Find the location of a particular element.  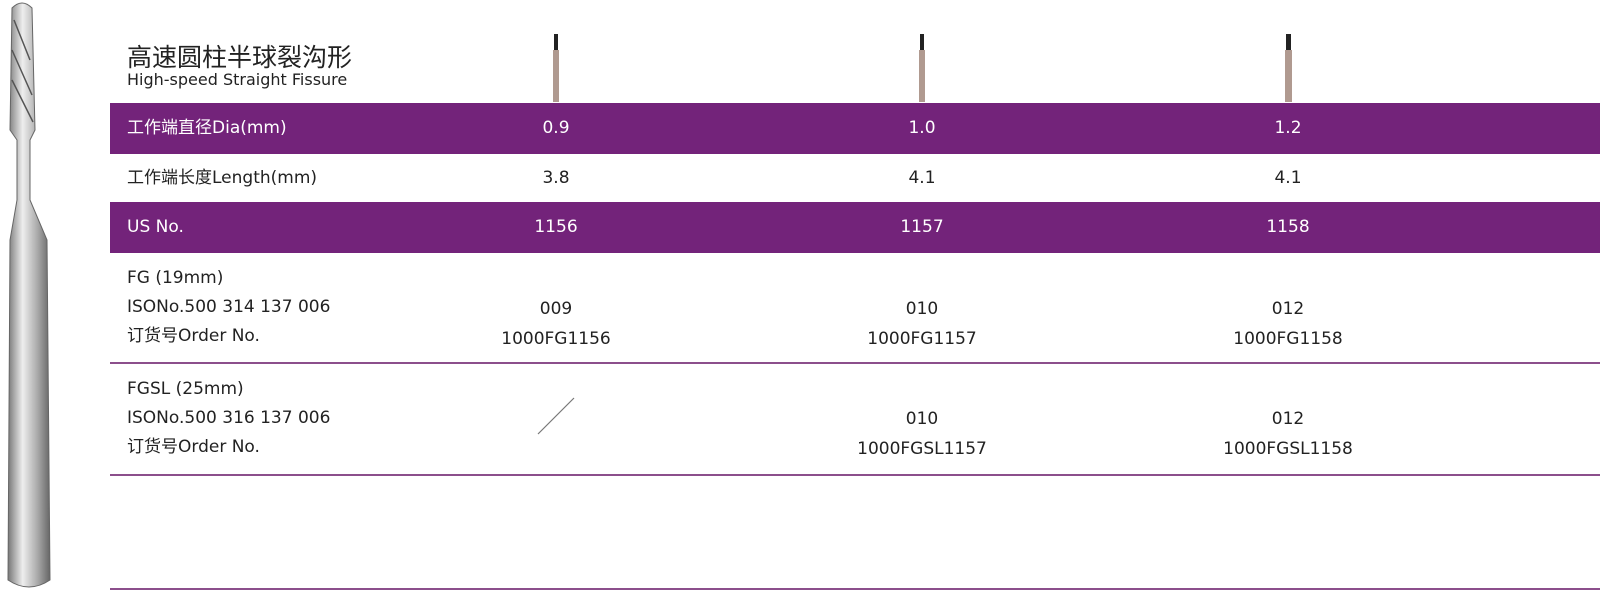

cell-text: 1157 is located at coordinates (922, 227).